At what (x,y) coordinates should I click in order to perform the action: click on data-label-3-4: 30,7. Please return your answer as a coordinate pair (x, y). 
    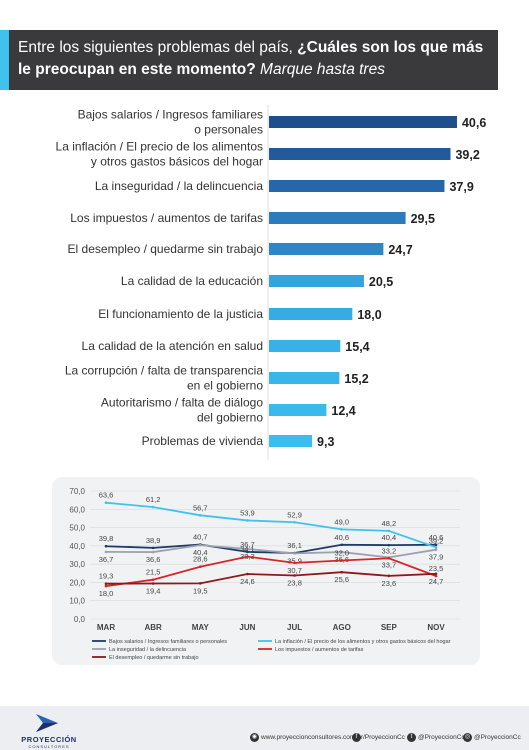
    Looking at the image, I should click on (294, 570).